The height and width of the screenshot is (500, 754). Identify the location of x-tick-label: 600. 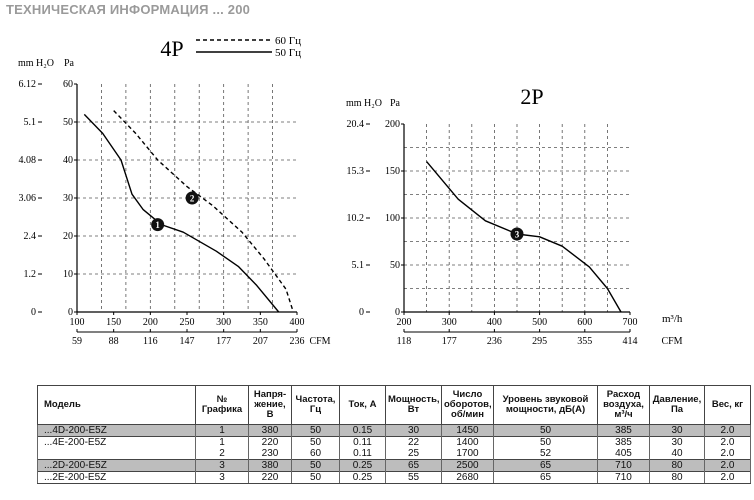
(584, 322).